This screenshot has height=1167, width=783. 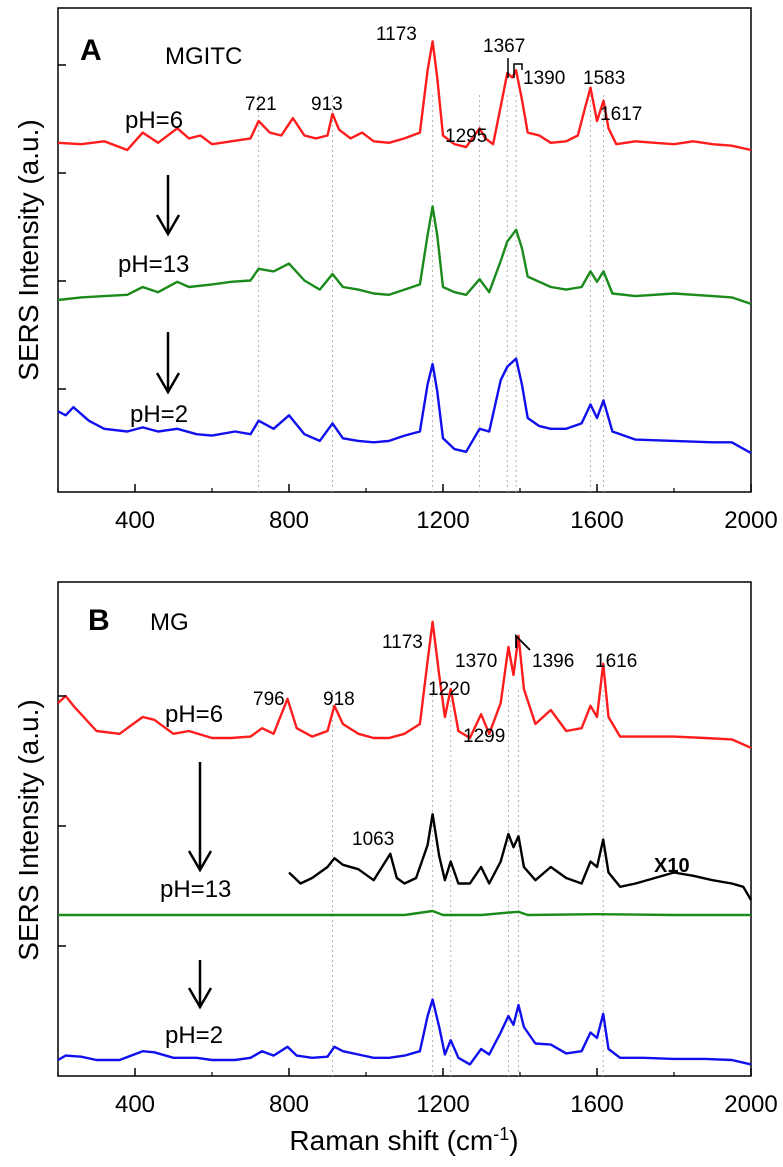 What do you see at coordinates (515, 68) in the screenshot?
I see `panel-a-bracket` at bounding box center [515, 68].